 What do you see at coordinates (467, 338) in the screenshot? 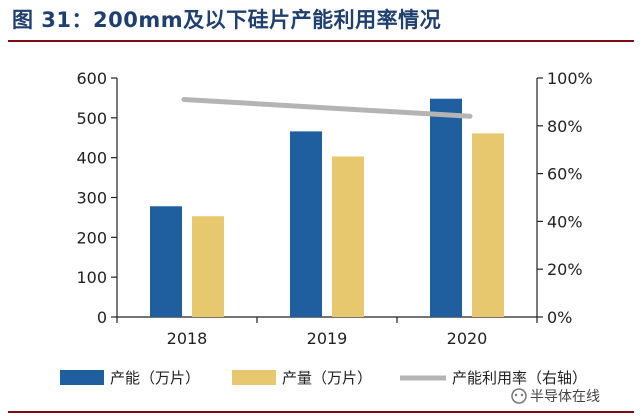
I see `x-axis-tick-label: 2020` at bounding box center [467, 338].